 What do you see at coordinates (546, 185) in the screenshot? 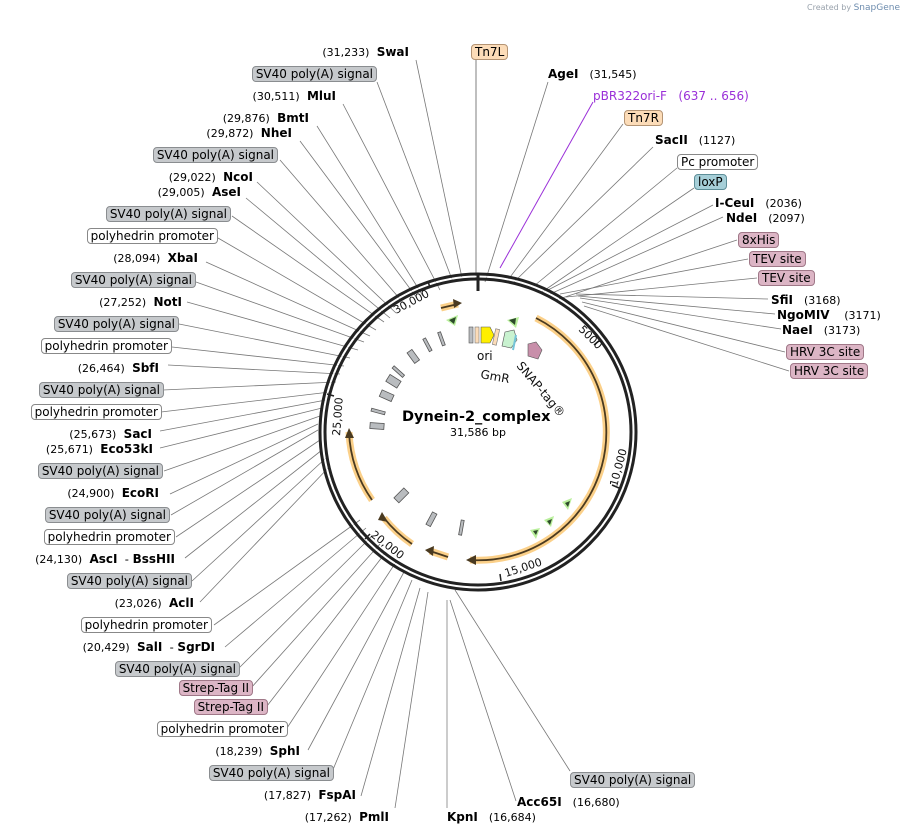
I see `primer-leader-line` at bounding box center [546, 185].